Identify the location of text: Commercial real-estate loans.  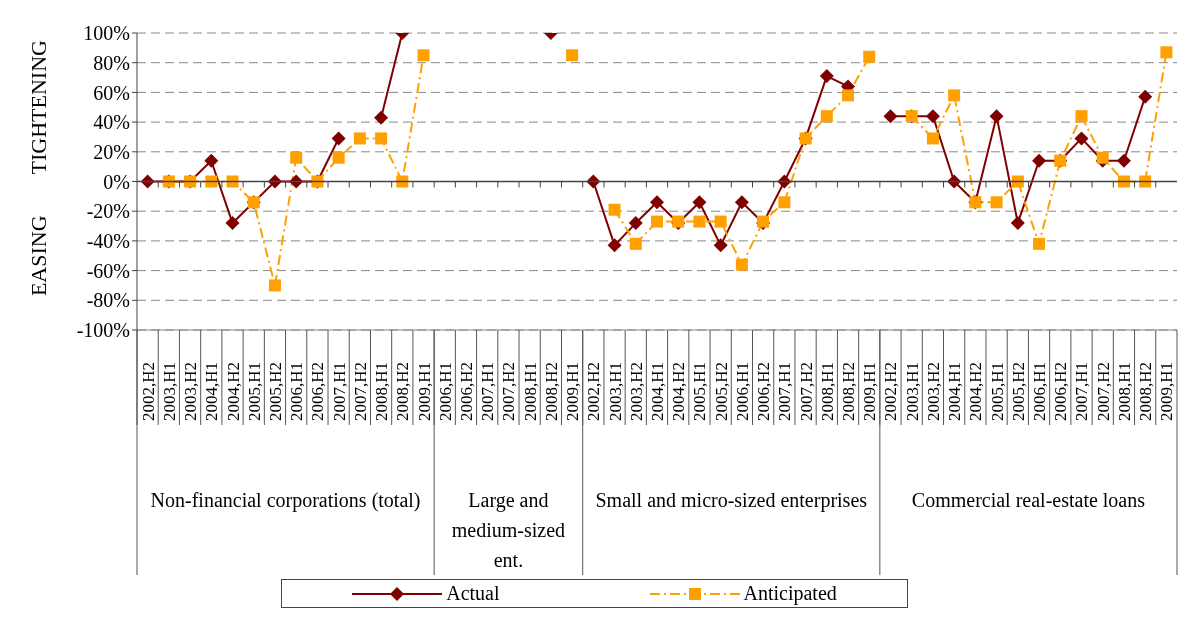
(1028, 500).